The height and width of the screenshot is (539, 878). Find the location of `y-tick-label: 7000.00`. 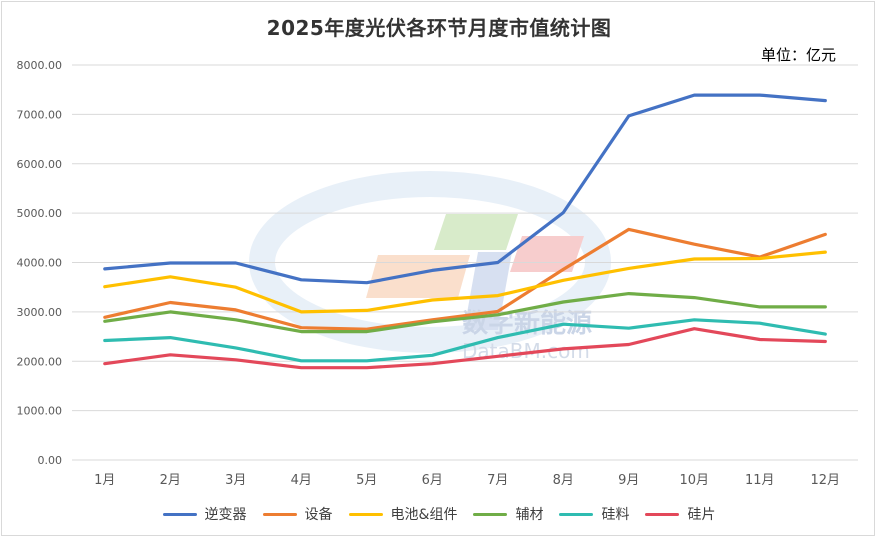

y-tick-label: 7000.00 is located at coordinates (40, 114).